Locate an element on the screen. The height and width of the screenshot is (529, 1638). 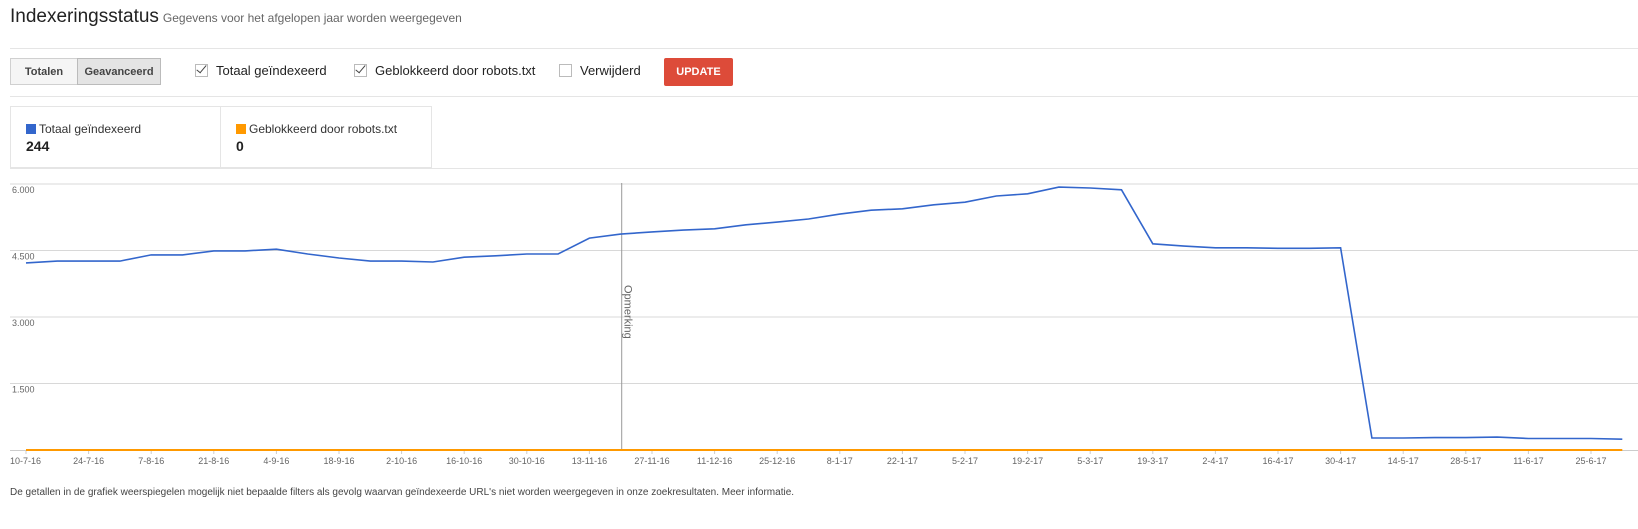
annotation-label: Opmerking is located at coordinates (628, 312).